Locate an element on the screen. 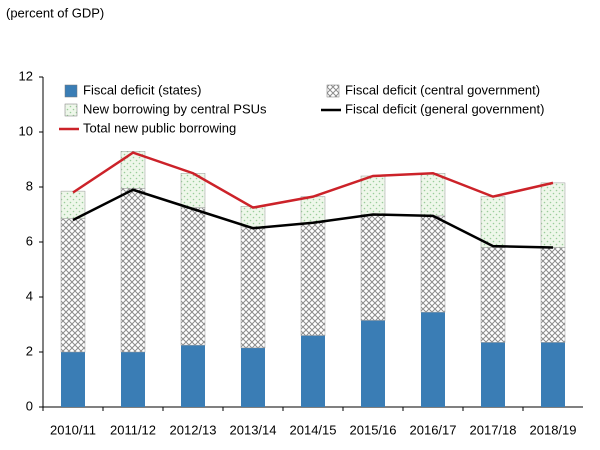  x-tick-label: 2010/11 is located at coordinates (73, 429).